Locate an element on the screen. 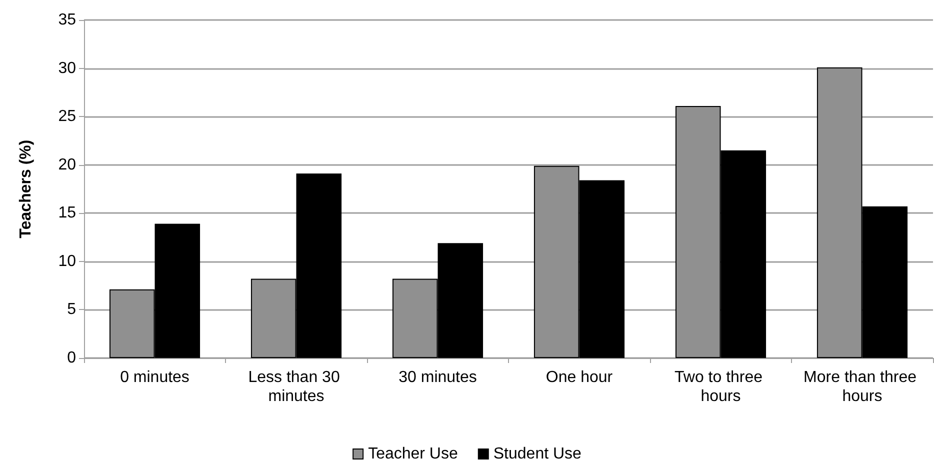 This screenshot has width=934, height=475. y-axis-title: Teachers (%) is located at coordinates (26, 189).